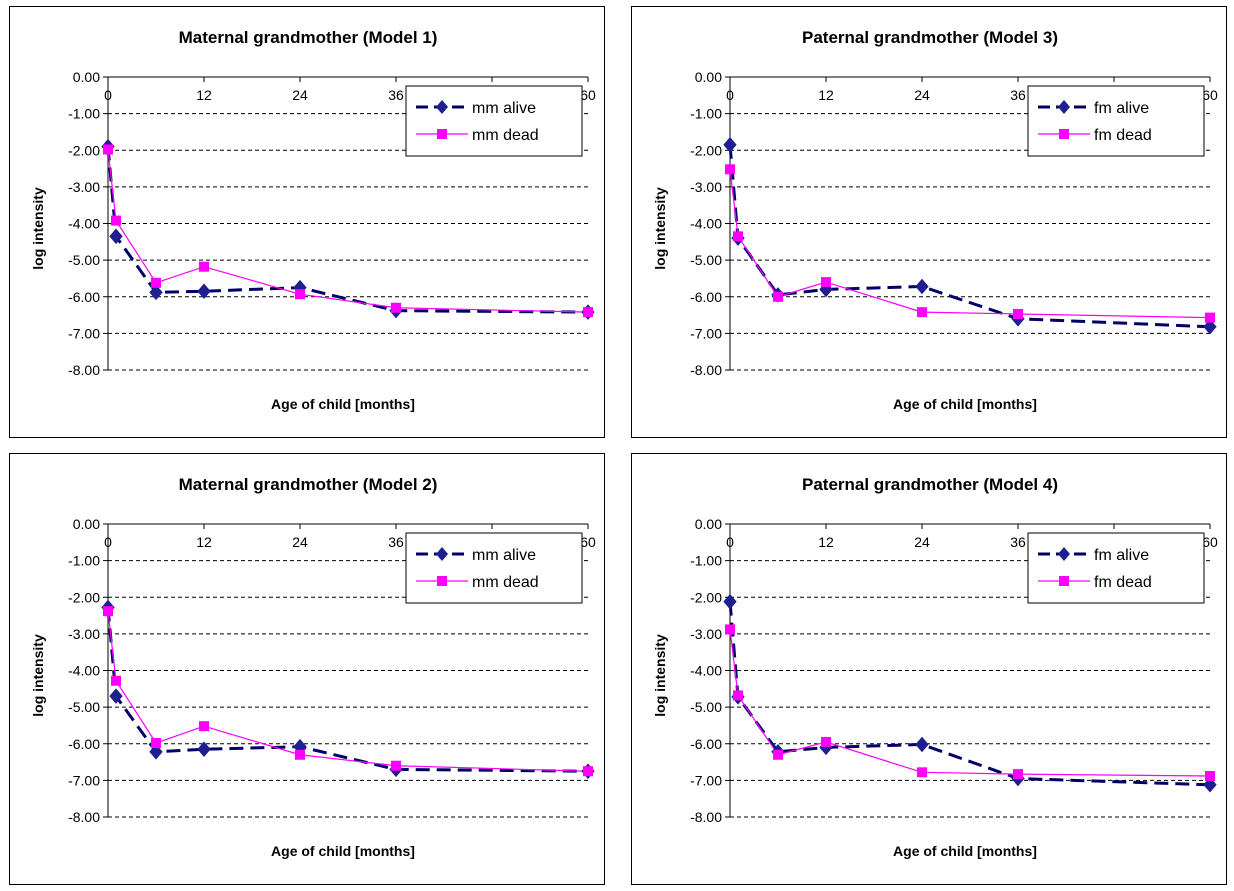 Image resolution: width=1234 pixels, height=891 pixels. Describe the element at coordinates (930, 484) in the screenshot. I see `chart-title: Paternal grandmother (Model 4)` at that location.